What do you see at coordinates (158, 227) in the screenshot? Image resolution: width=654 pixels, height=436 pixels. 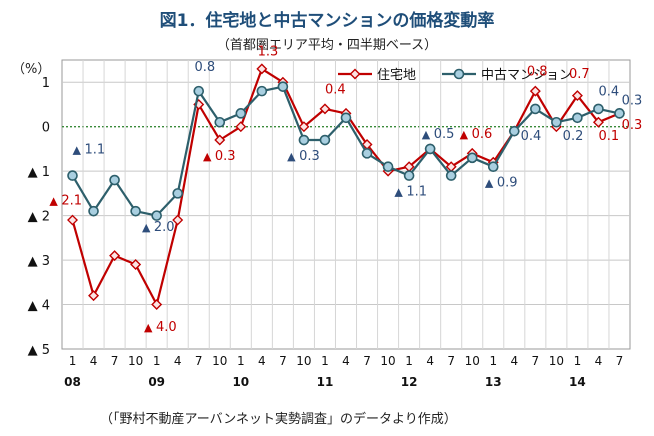 I see `data-label: ▲ 2.0` at bounding box center [158, 227].